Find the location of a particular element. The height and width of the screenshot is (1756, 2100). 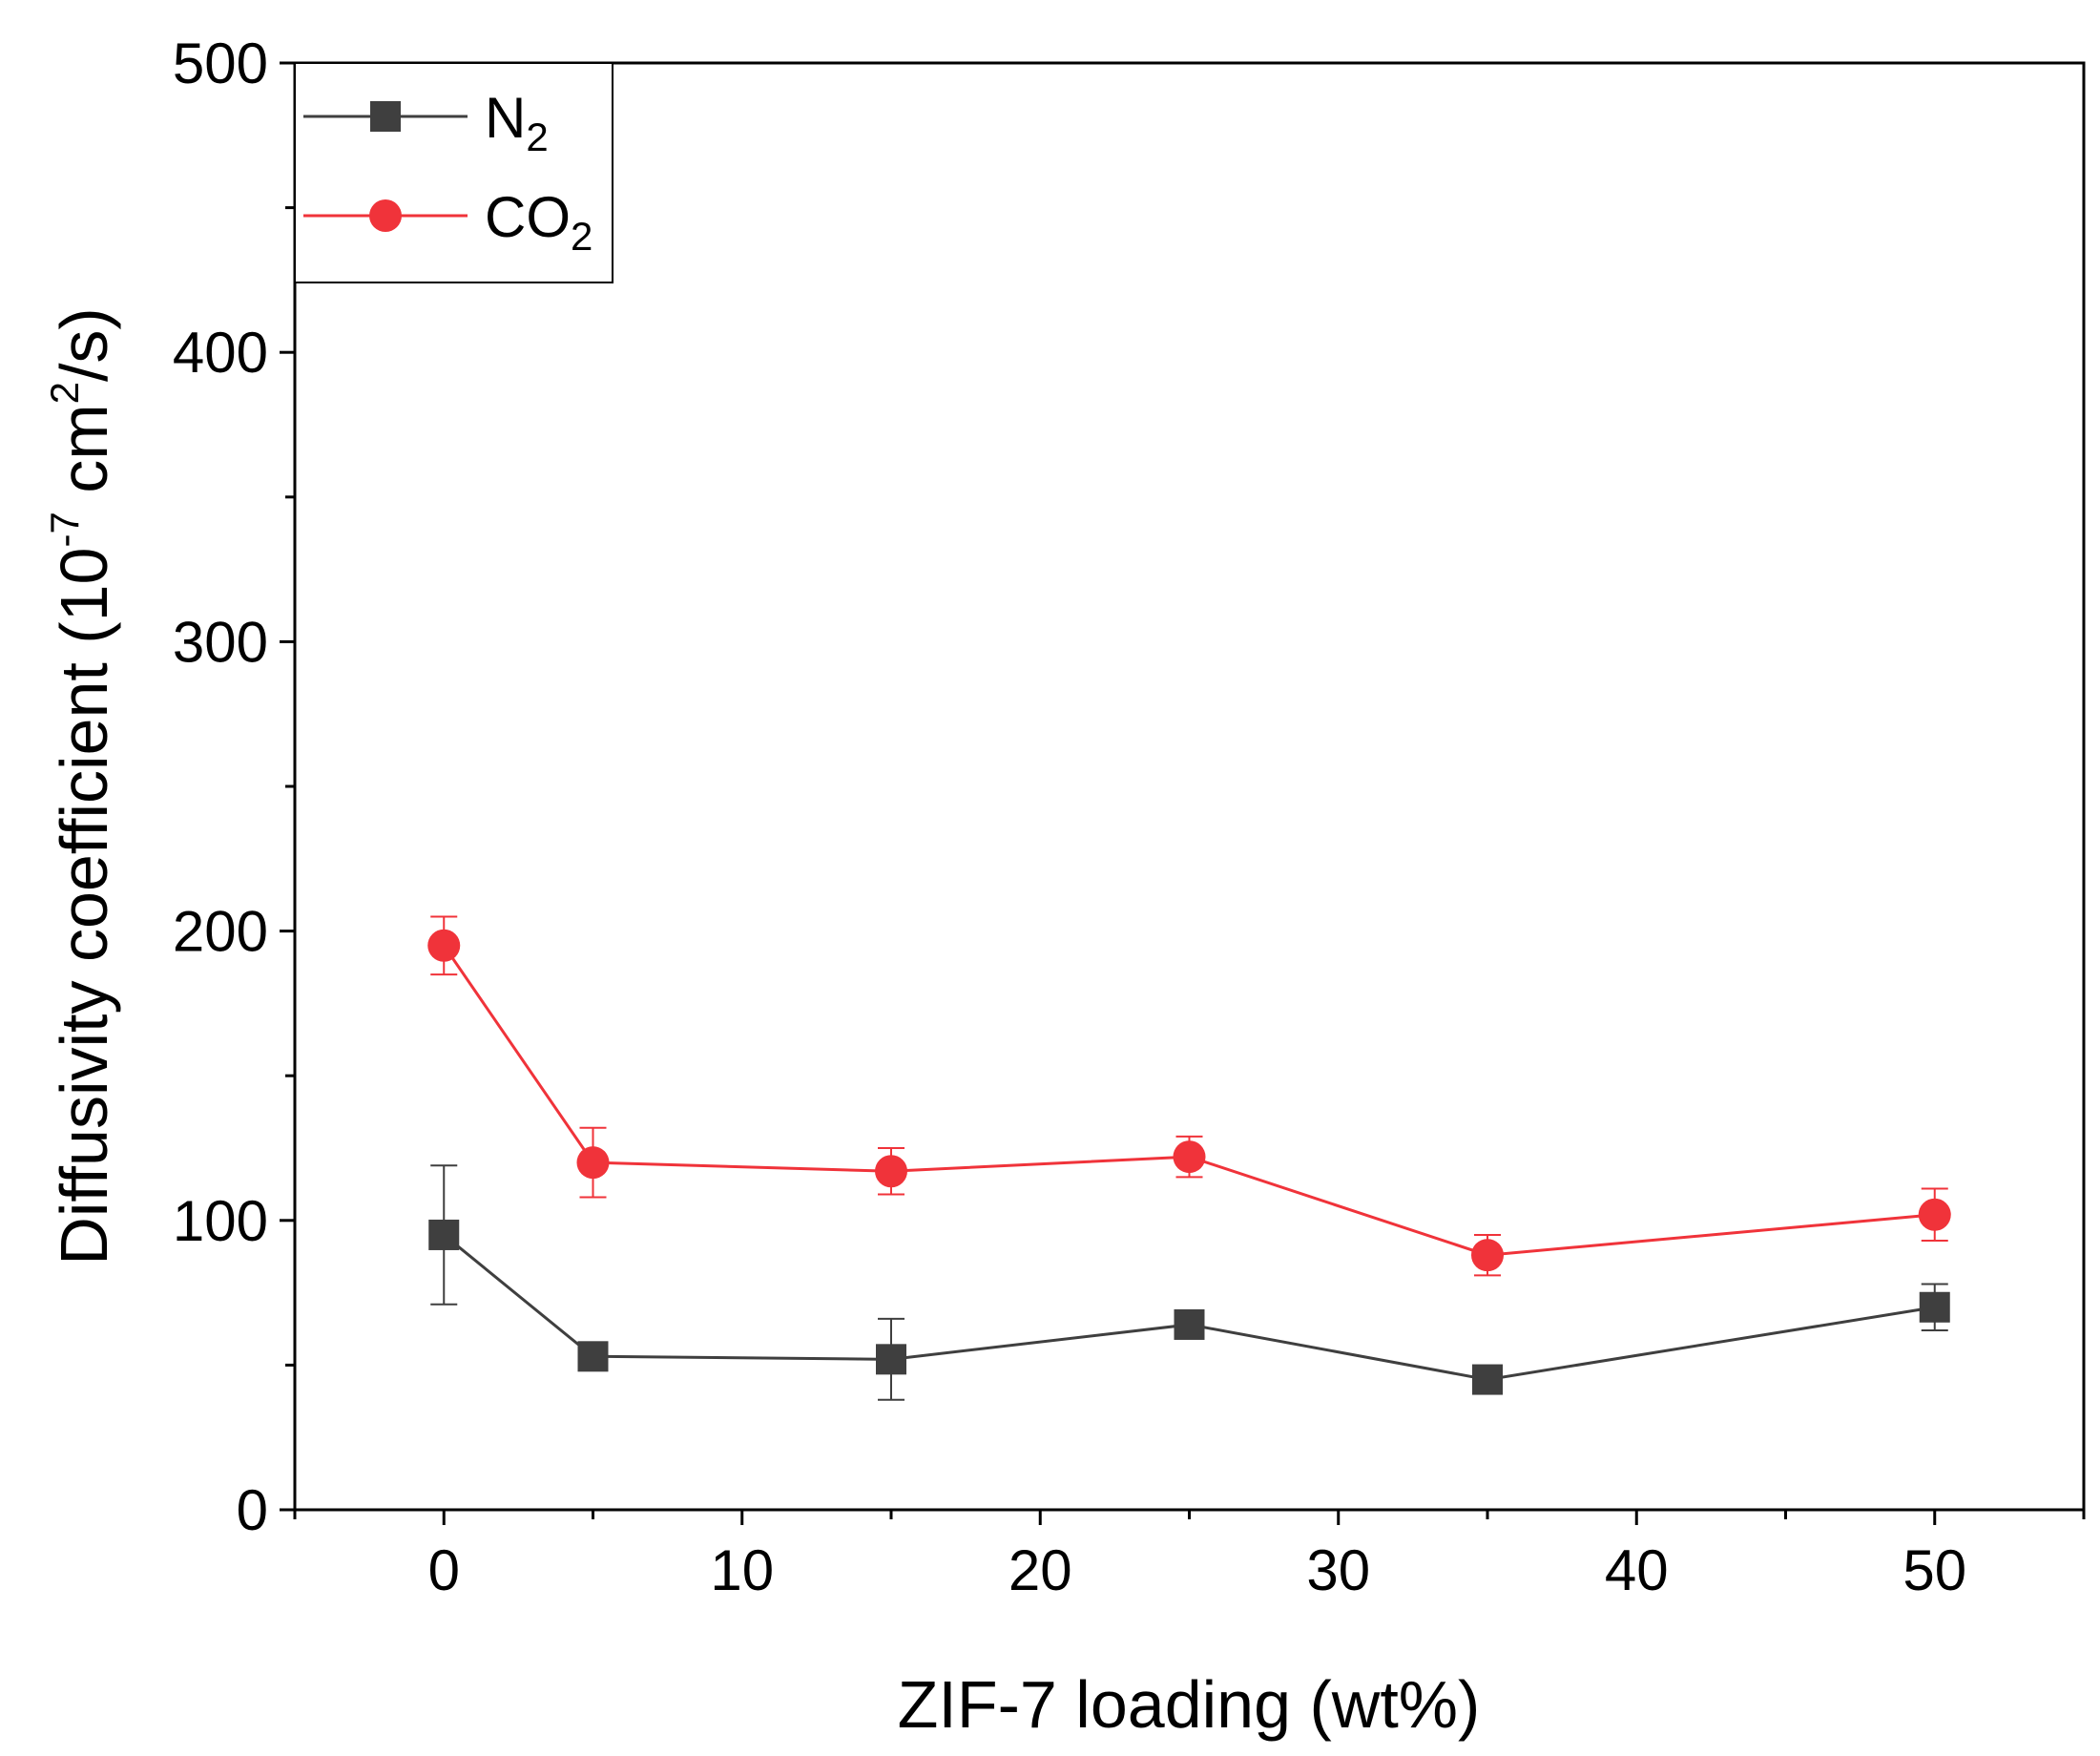

legend-marker-n2 is located at coordinates (386, 117).